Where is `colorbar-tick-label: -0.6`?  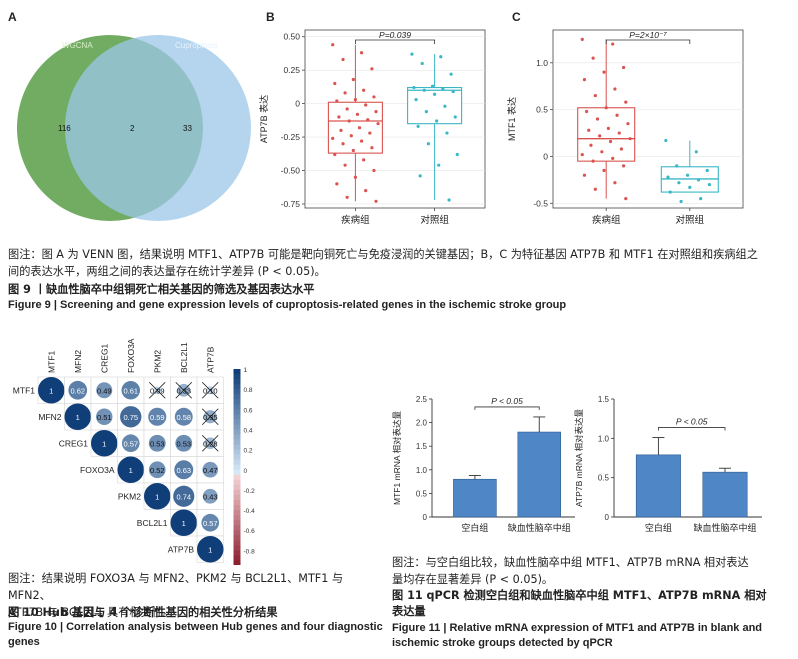 colorbar-tick-label: -0.6 is located at coordinates (250, 531).